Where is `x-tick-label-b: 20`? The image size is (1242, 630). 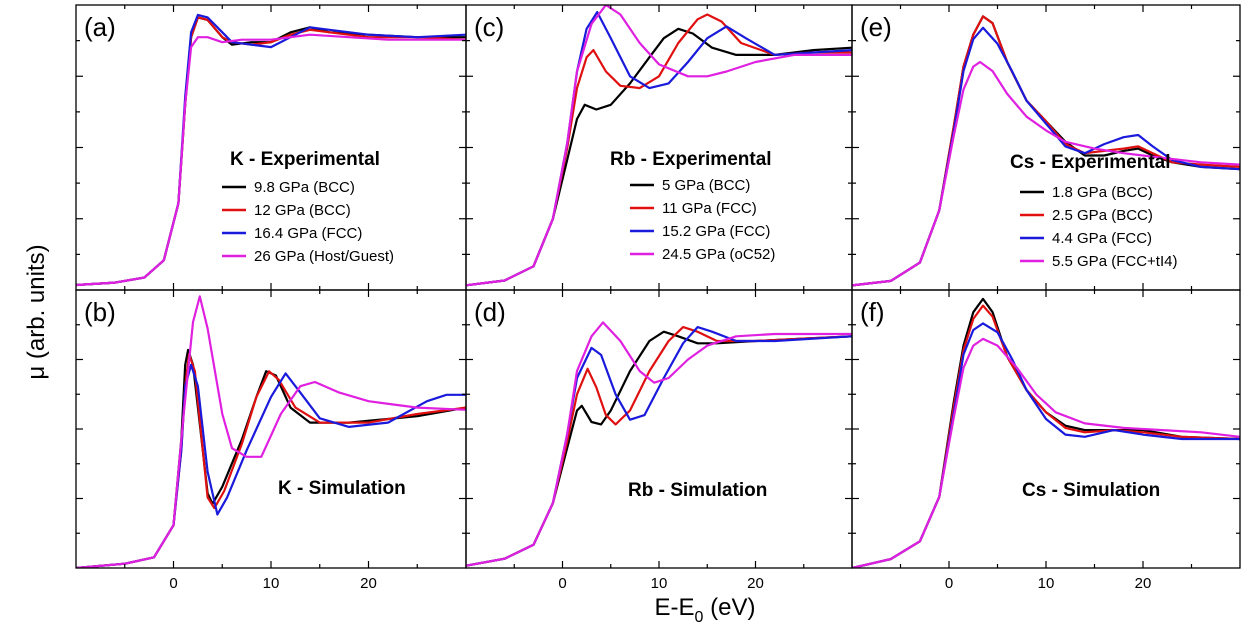
x-tick-label-b: 20 is located at coordinates (368, 583).